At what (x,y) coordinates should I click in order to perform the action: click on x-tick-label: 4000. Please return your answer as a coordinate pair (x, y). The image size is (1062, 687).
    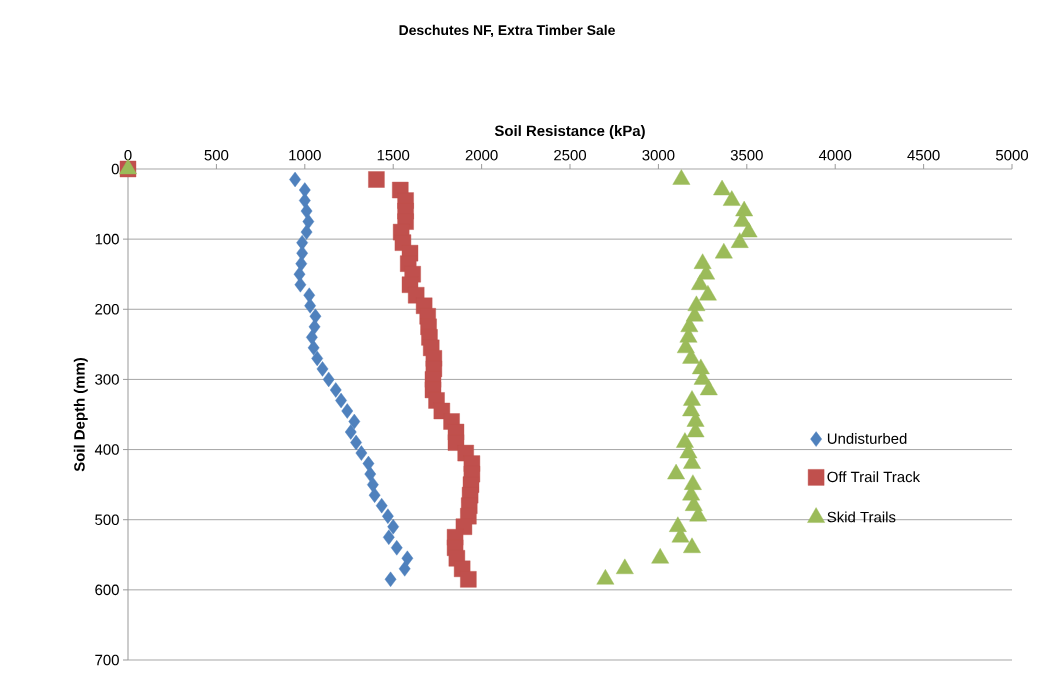
    Looking at the image, I should click on (835, 155).